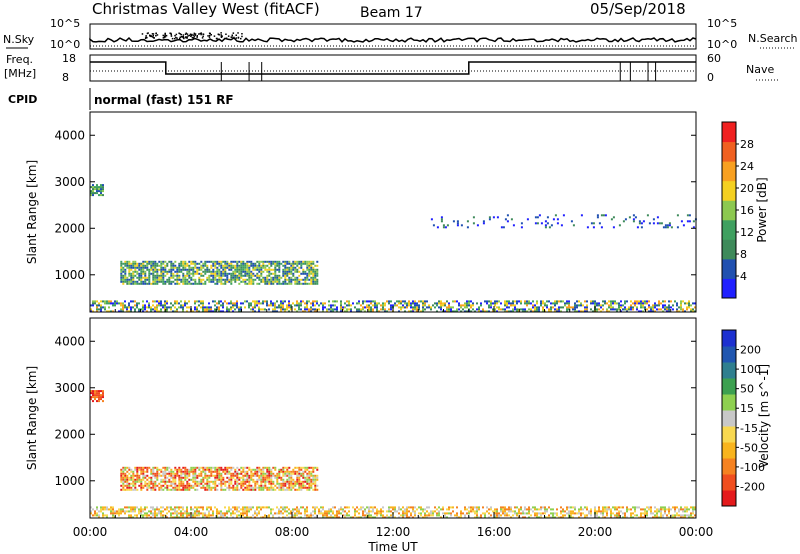 This screenshot has height=554, width=800. I want to click on colorbar-tick-label: 15, so click(747, 408).